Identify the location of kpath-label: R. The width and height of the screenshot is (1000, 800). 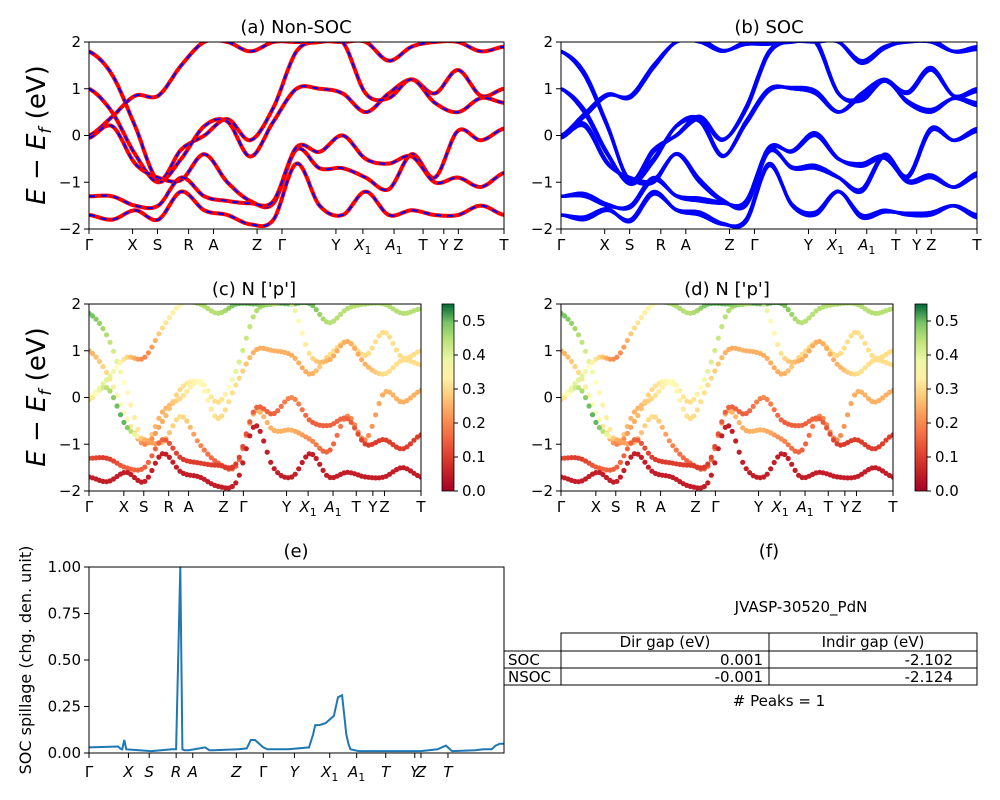
(640, 507).